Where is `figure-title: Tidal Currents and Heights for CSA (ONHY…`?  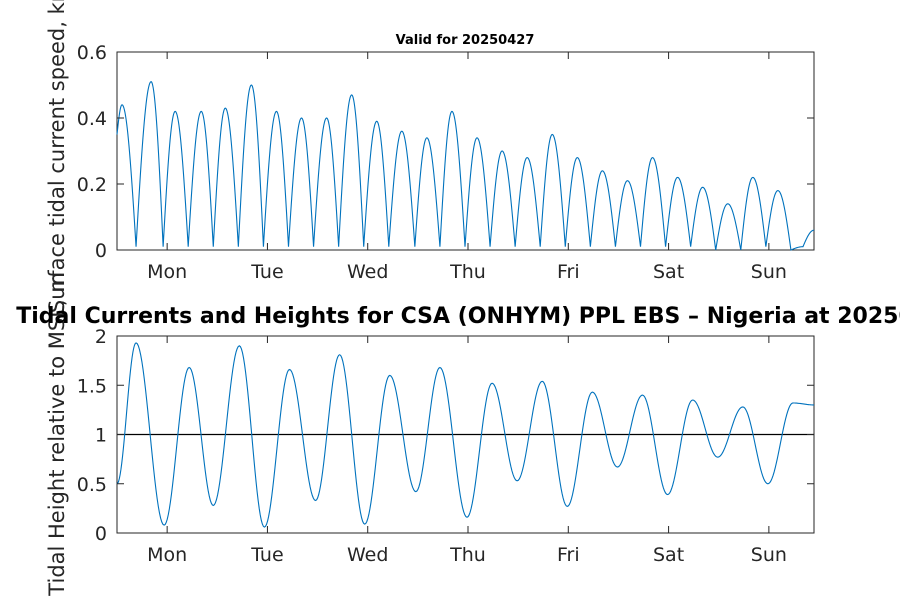 figure-title: Tidal Currents and Heights for CSA (ONHY… is located at coordinates (458, 316).